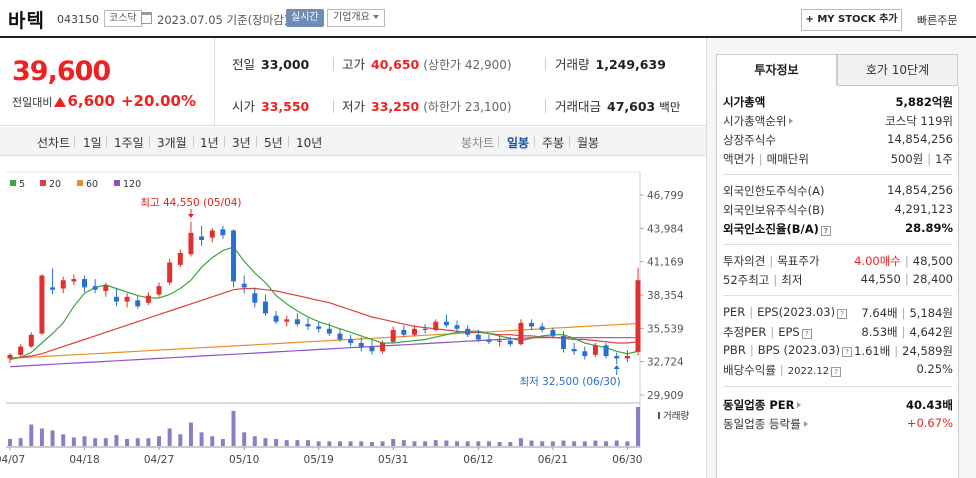  I want to click on company-overview-label: 기업개요, so click(351, 17).